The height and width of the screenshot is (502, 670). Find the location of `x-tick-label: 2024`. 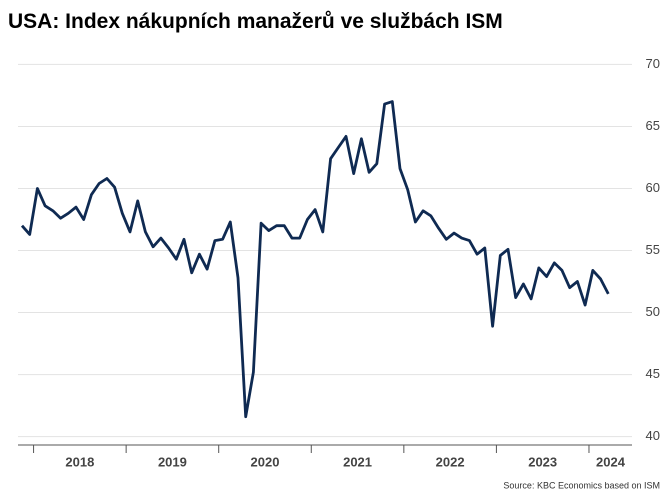

x-tick-label: 2024 is located at coordinates (611, 461).